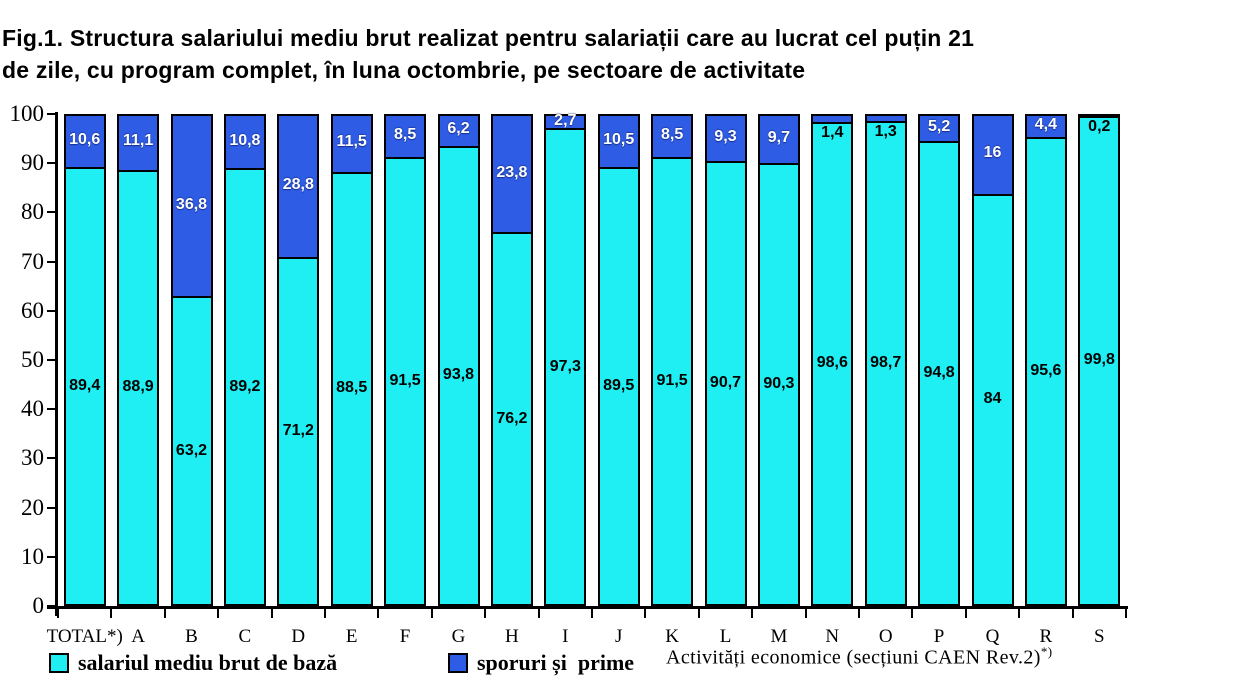 Image resolution: width=1233 pixels, height=700 pixels. What do you see at coordinates (619, 385) in the screenshot?
I see `value-label-base: 89,5` at bounding box center [619, 385].